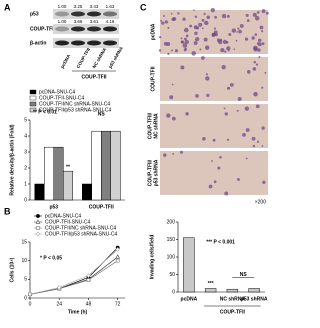 The image size is (320, 328). Describe the element at coordinates (173, 292) in the screenshot. I see `y-tick-label: 0` at that location.